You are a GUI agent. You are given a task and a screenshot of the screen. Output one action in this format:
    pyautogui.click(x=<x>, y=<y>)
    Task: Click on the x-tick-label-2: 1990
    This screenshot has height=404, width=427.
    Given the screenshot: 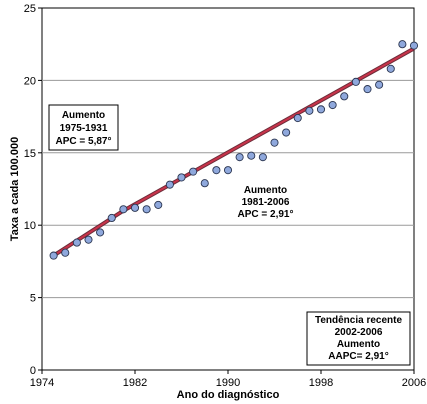 What is the action you would take?
    pyautogui.click(x=228, y=383)
    